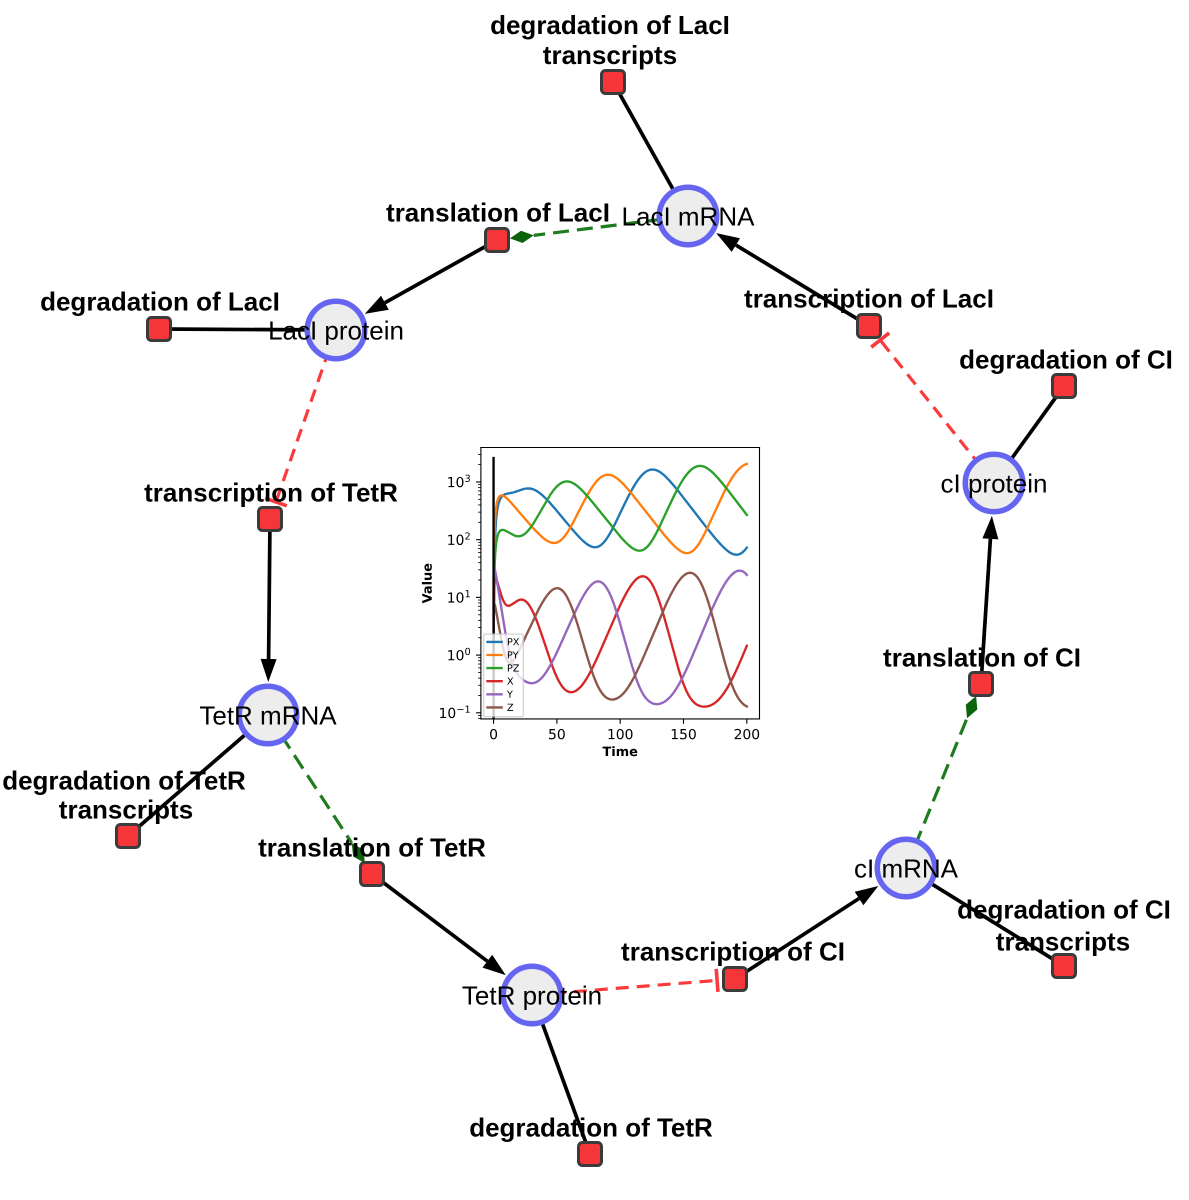  I want to click on svg-text: cI protein, so click(994, 483).